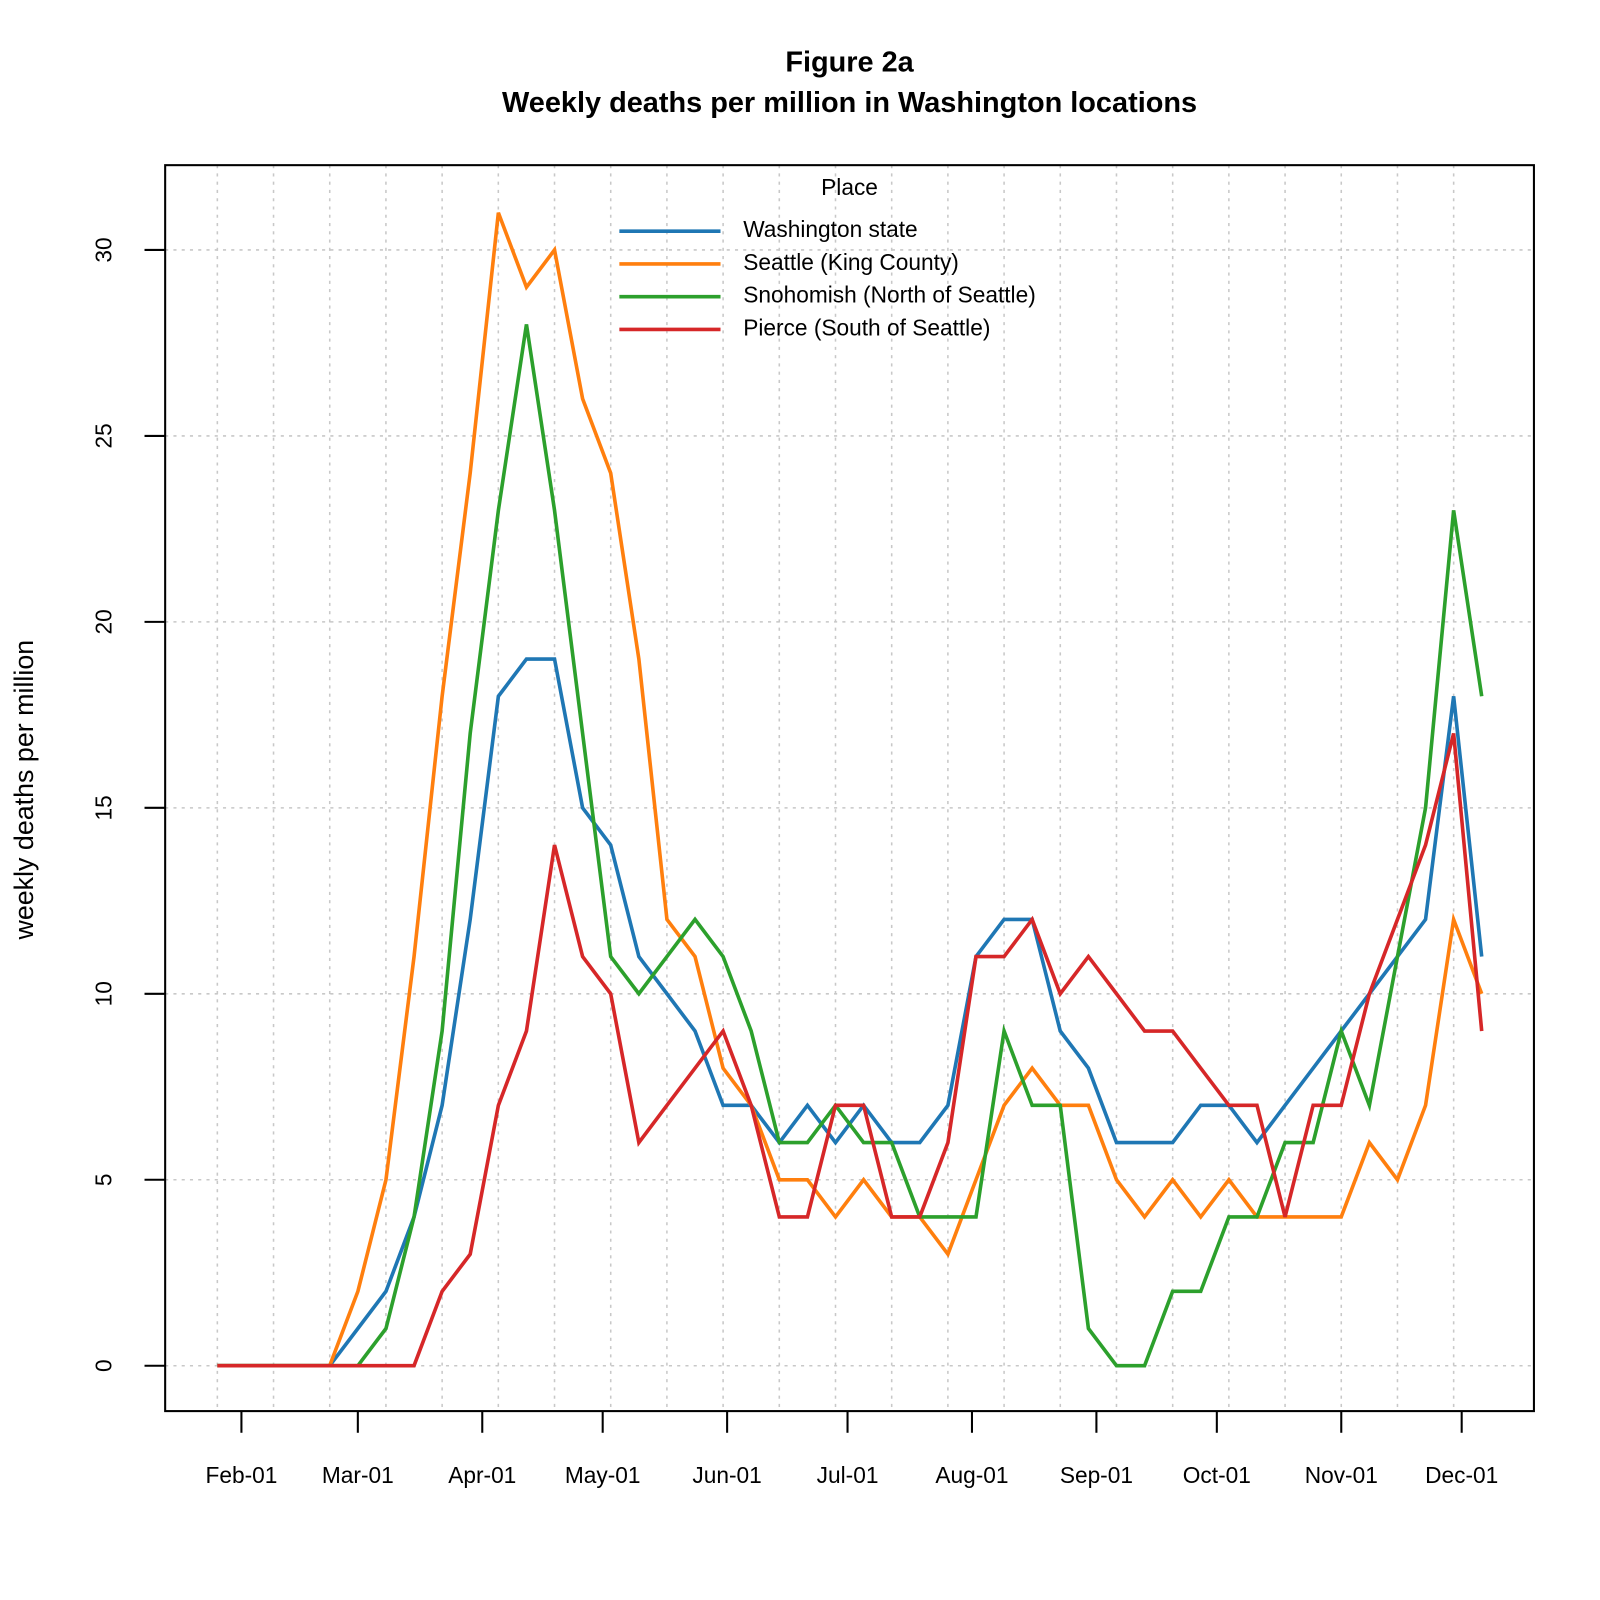 The image size is (1600, 1600). Describe the element at coordinates (103, 249) in the screenshot. I see `y-tick-label: 30` at that location.